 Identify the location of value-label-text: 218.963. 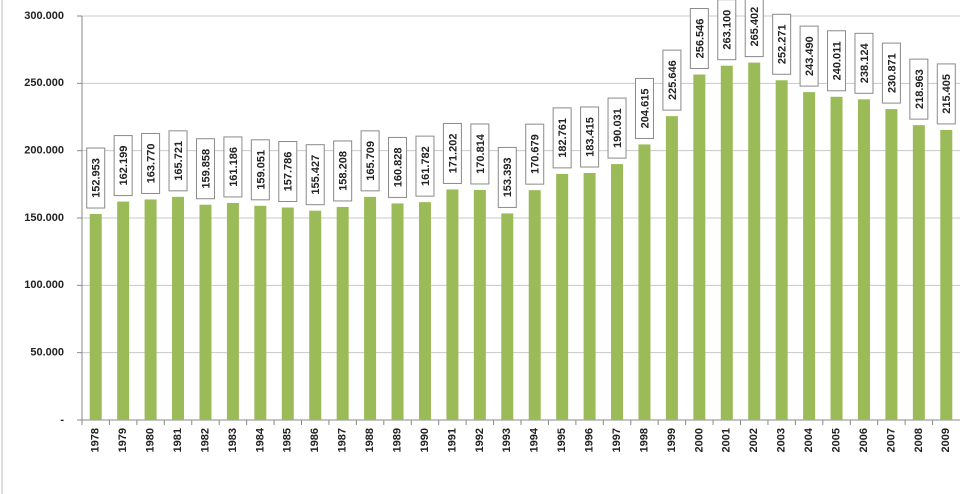
(920, 89).